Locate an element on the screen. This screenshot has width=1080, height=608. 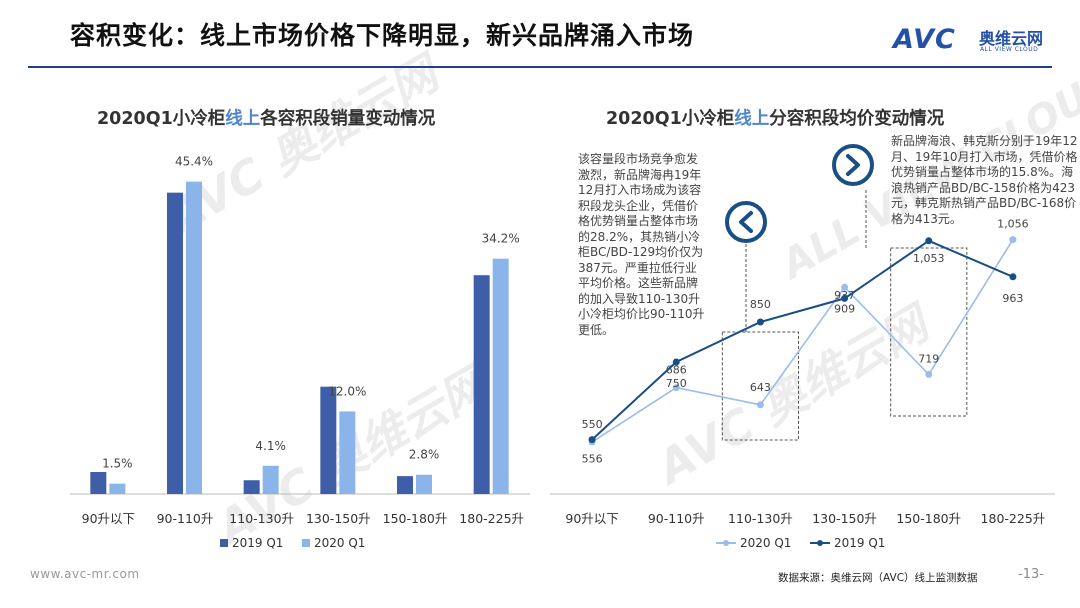
line-x-tick-label: 150-180升 is located at coordinates (928, 518).